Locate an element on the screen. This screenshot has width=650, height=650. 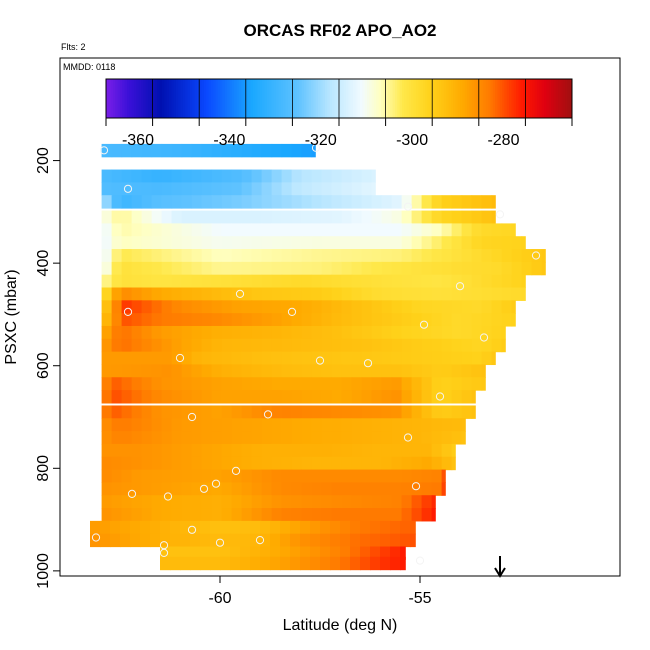
arrow-head is located at coordinates (500, 572).